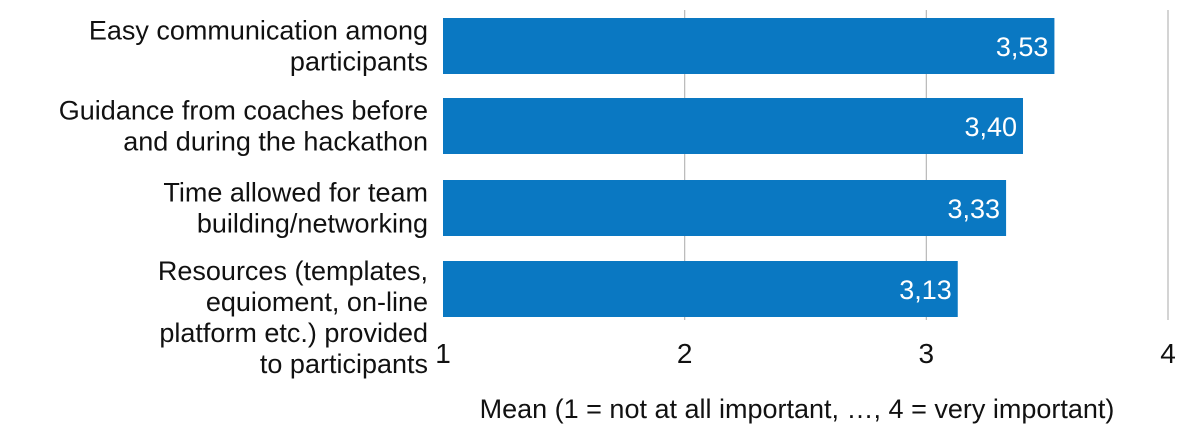 The height and width of the screenshot is (425, 1181). I want to click on x-tick-label-4: 4, so click(1168, 353).